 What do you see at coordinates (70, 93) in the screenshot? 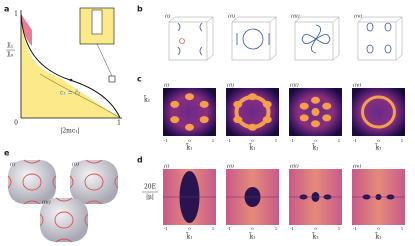
I see `annotation: c₁ = c̃₂` at bounding box center [70, 93].